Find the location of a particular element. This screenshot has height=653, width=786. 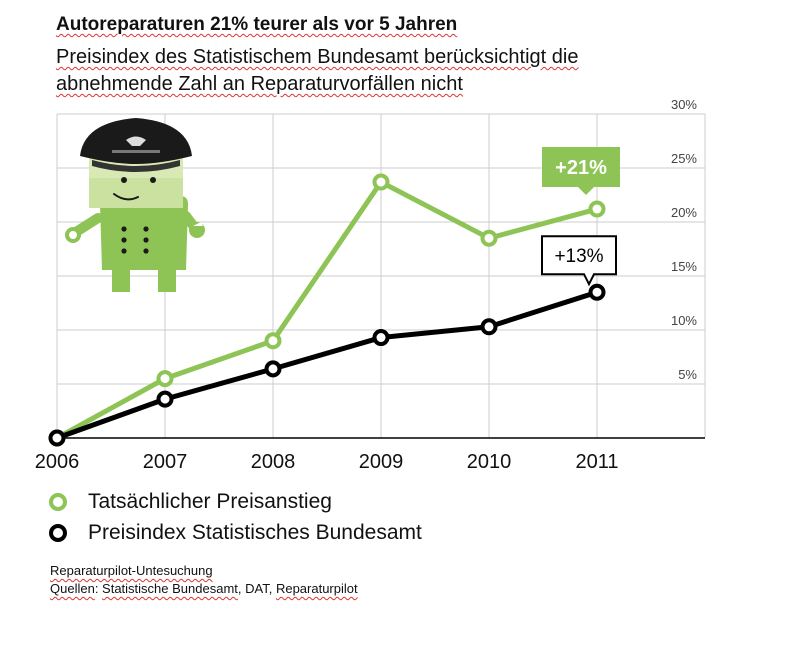

x-tick-label: 2007 is located at coordinates (165, 462).